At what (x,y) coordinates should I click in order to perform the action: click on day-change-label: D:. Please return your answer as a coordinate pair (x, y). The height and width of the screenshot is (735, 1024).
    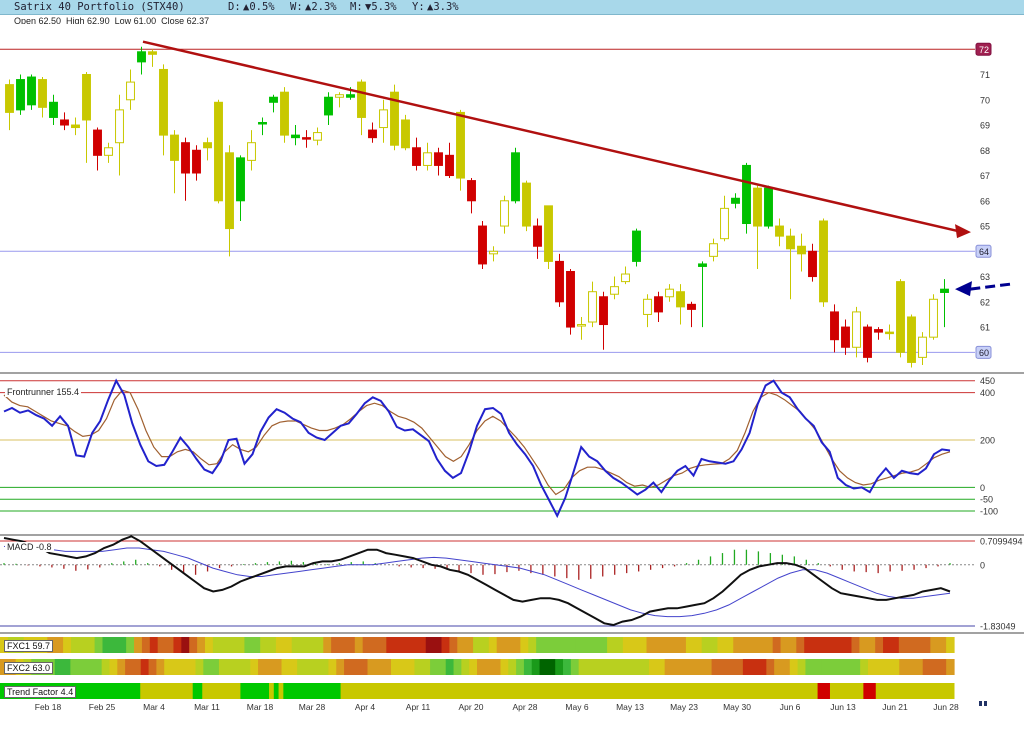
    Looking at the image, I should click on (234, 7).